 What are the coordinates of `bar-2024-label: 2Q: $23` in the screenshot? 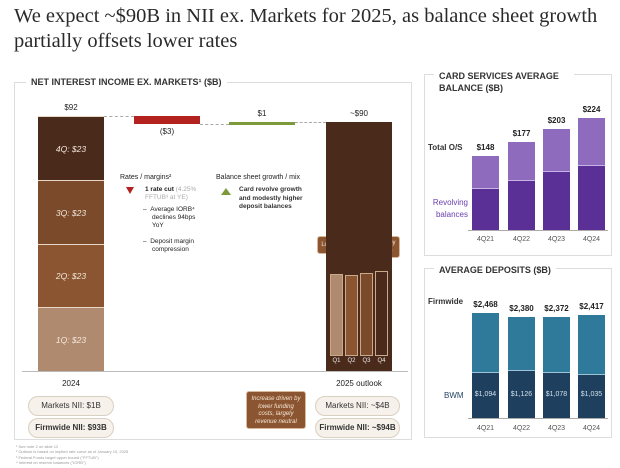 It's located at (71, 276).